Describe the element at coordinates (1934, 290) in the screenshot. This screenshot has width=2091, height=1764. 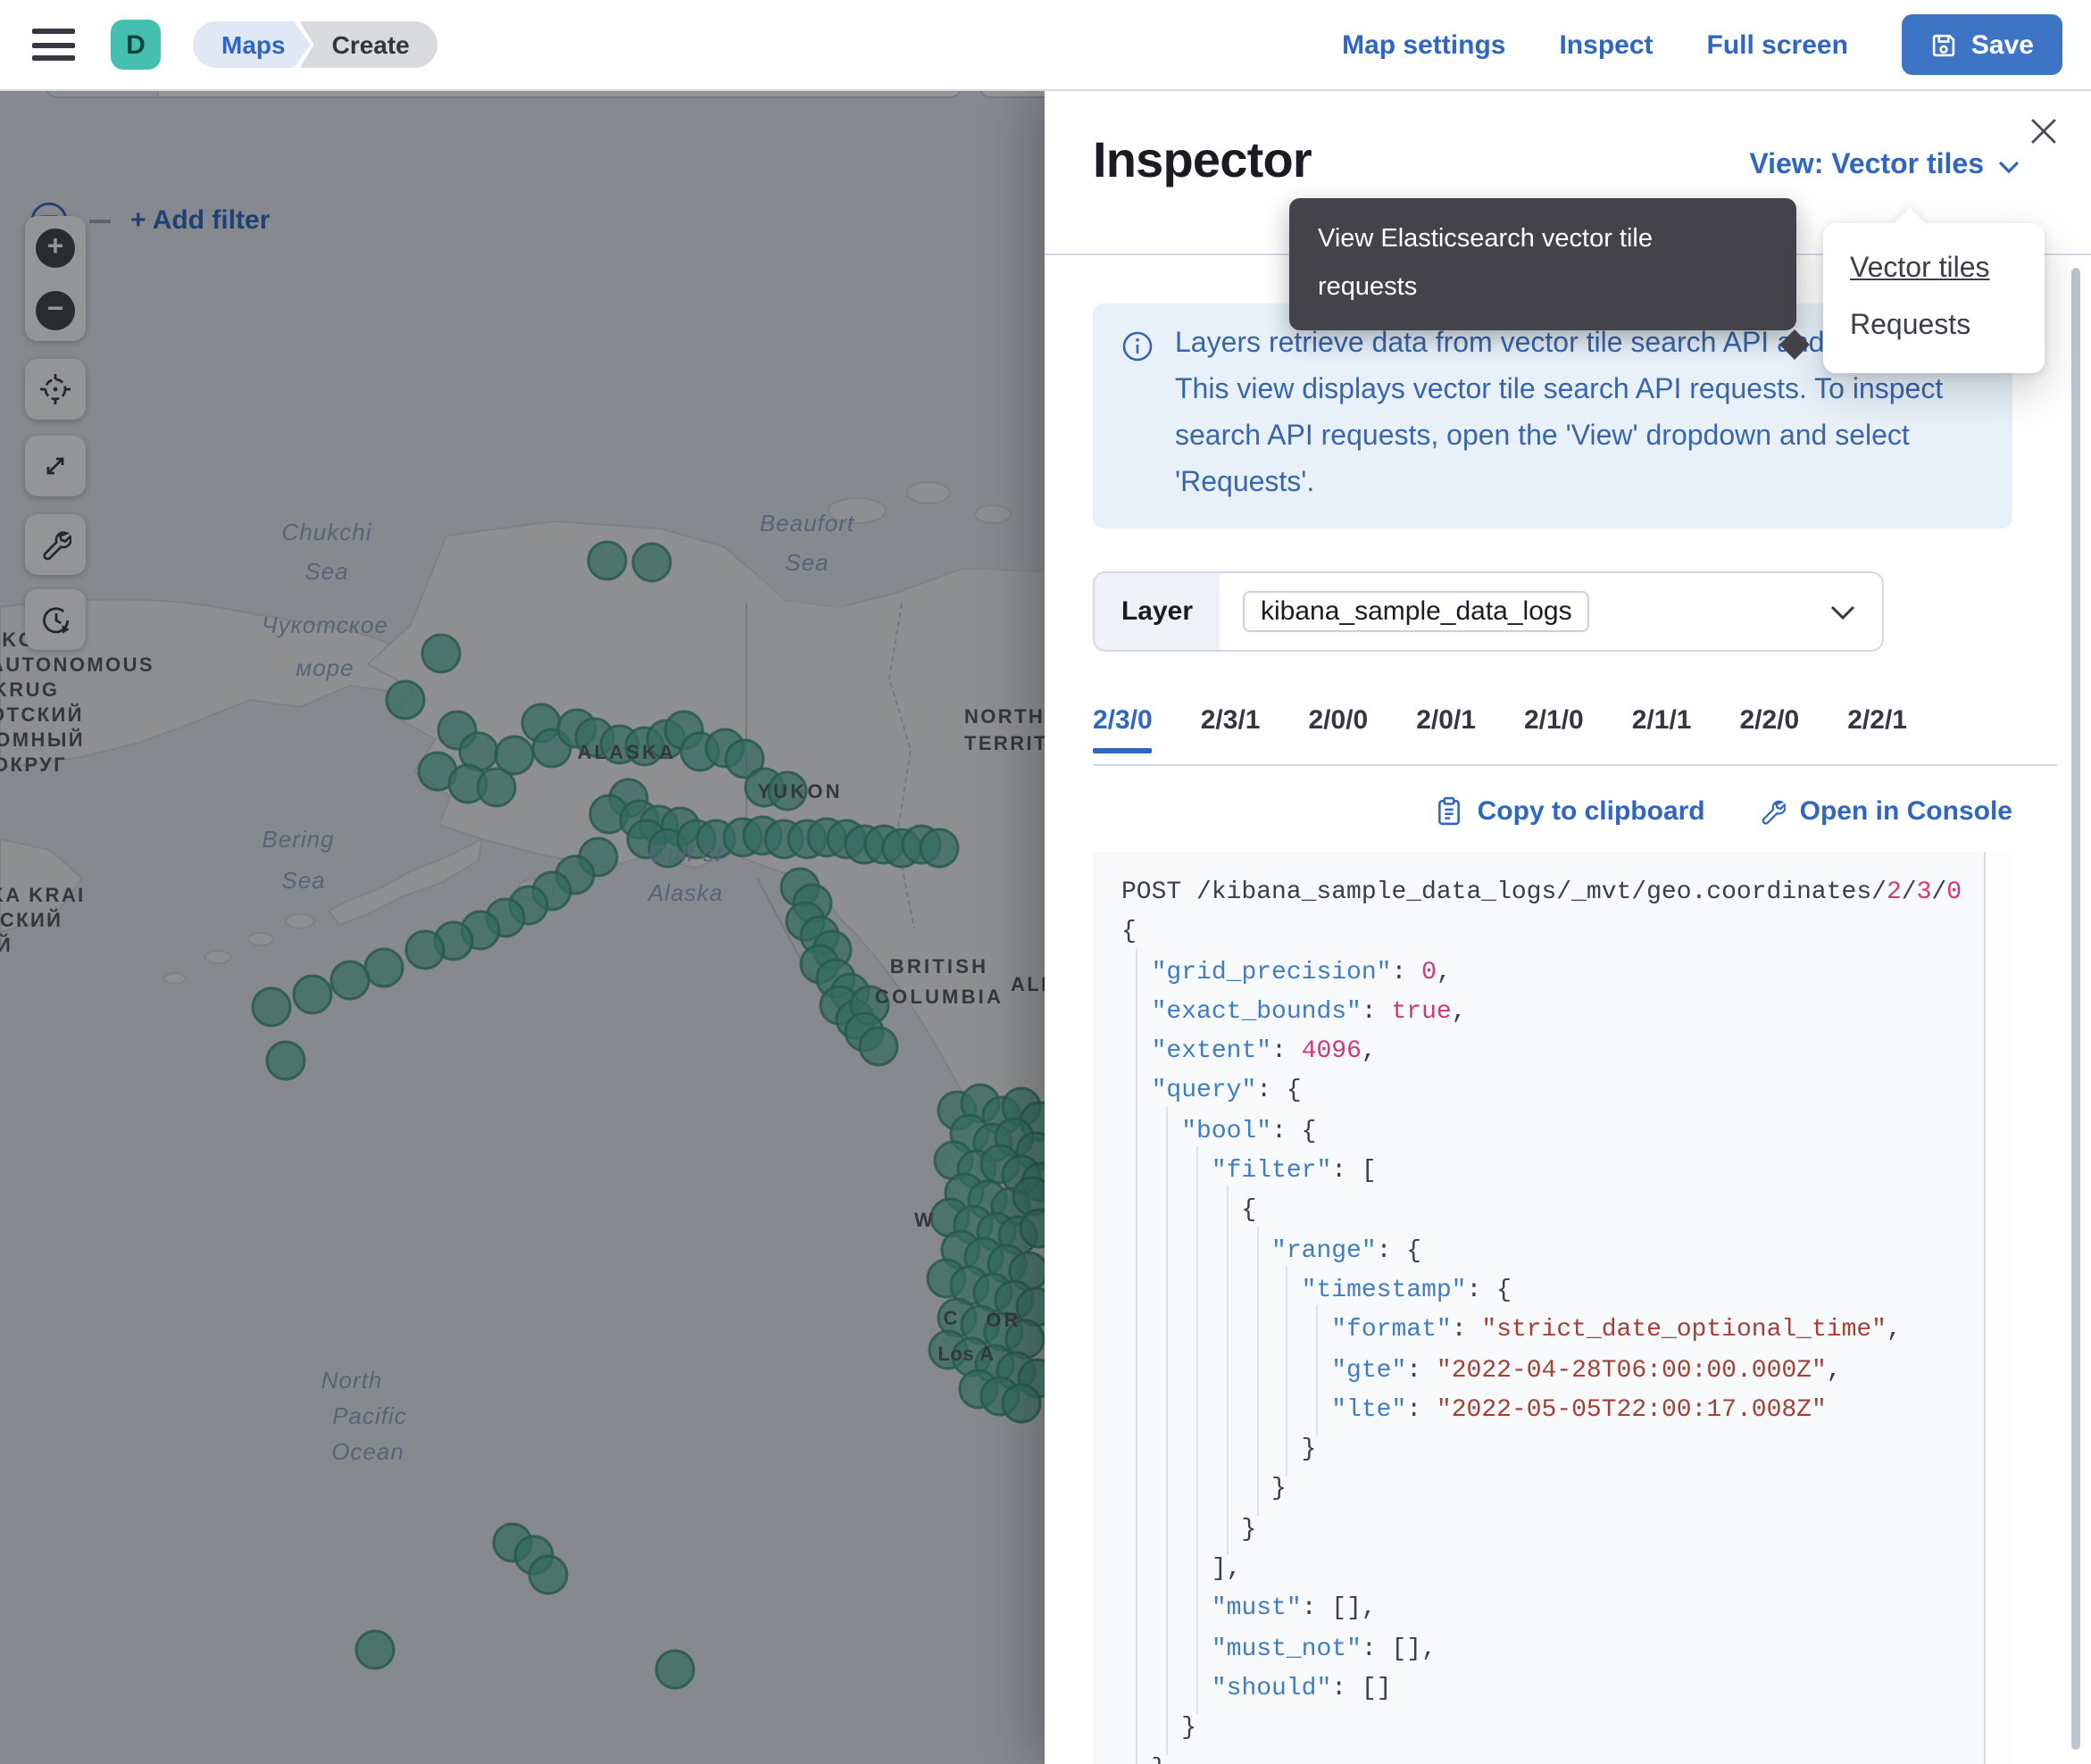
I see `view-dropdown-popover: Vector tiles Requests` at that location.